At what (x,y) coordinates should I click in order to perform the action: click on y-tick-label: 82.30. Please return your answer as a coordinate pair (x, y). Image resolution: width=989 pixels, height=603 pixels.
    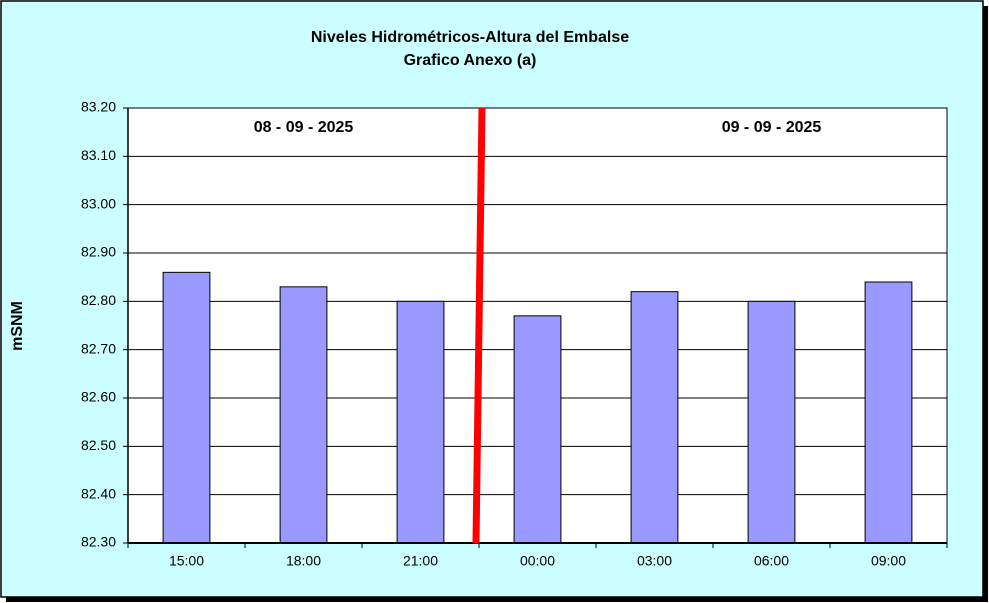
    Looking at the image, I should click on (98, 542).